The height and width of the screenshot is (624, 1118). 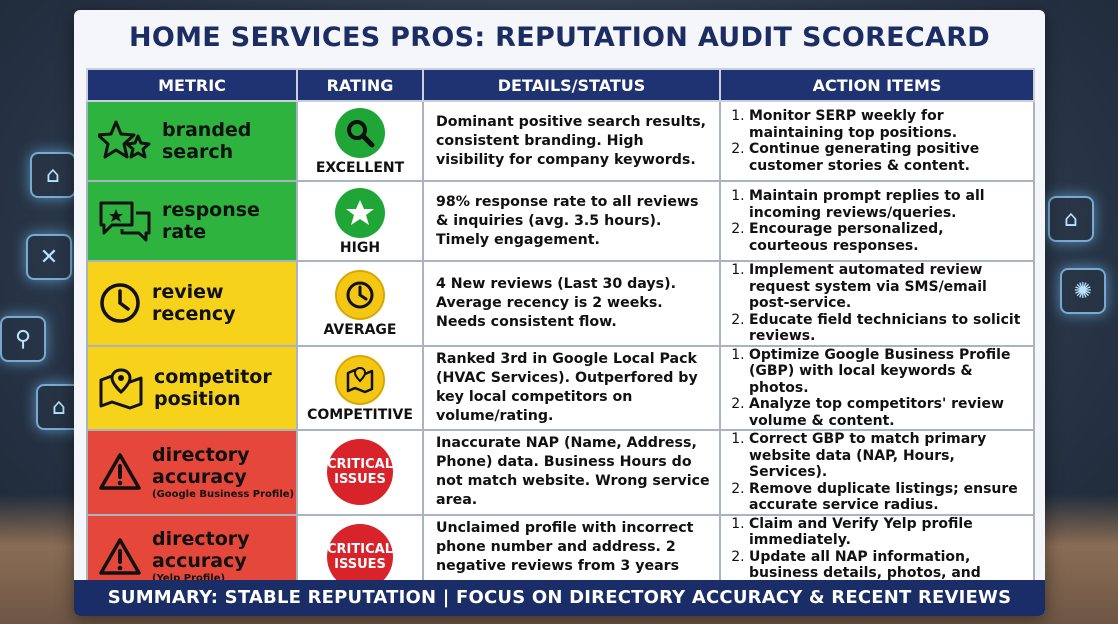 I want to click on metric-label: review recency, so click(x=194, y=303).